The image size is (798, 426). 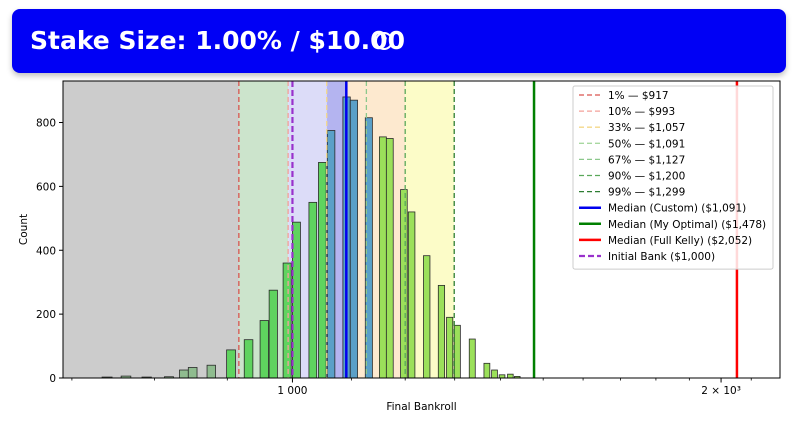 What do you see at coordinates (52, 379) in the screenshot?
I see `y-tick-label: 0` at bounding box center [52, 379].